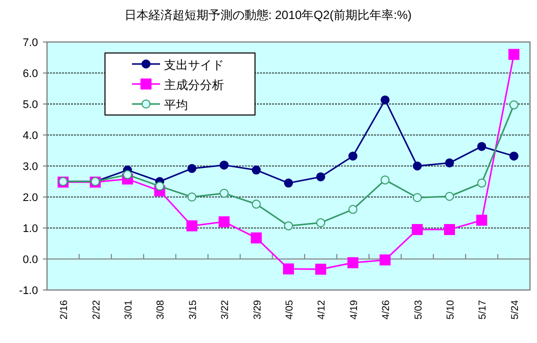 This screenshot has height=343, width=537. Describe the element at coordinates (30, 136) in the screenshot. I see `y-tick-label: 4.0` at that location.